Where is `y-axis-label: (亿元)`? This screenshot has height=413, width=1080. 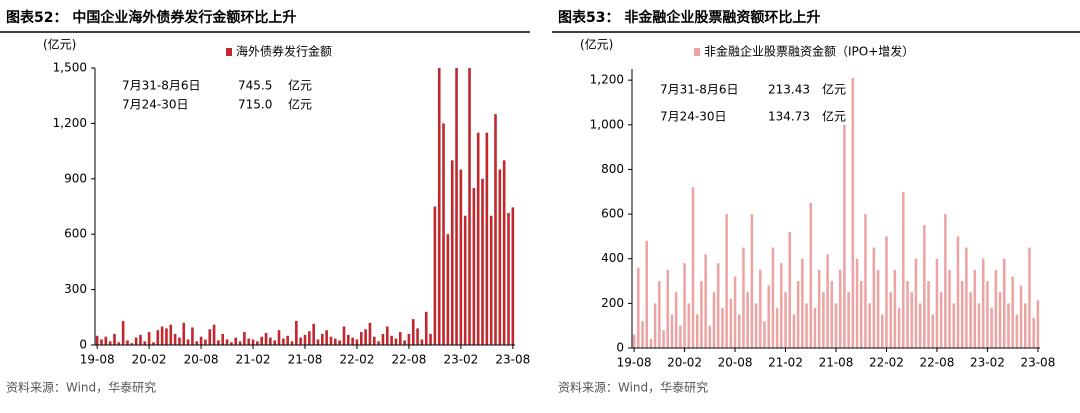 y-axis-label: (亿元) is located at coordinates (596, 44).